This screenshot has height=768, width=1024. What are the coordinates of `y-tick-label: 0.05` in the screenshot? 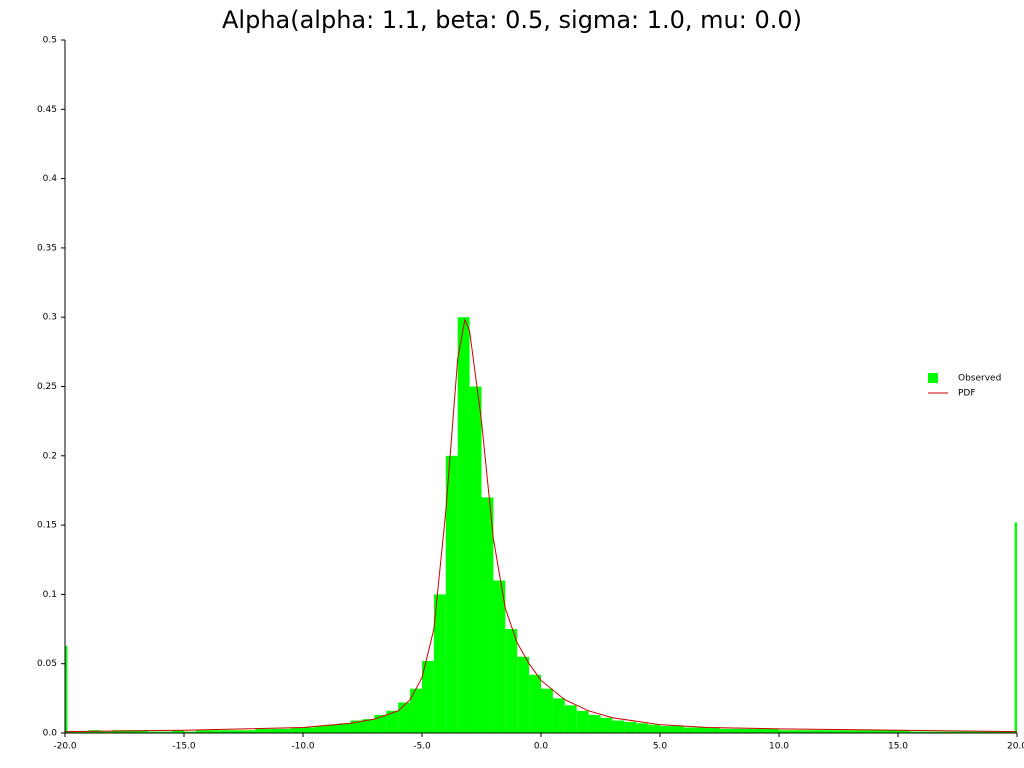 It's located at (47, 664).